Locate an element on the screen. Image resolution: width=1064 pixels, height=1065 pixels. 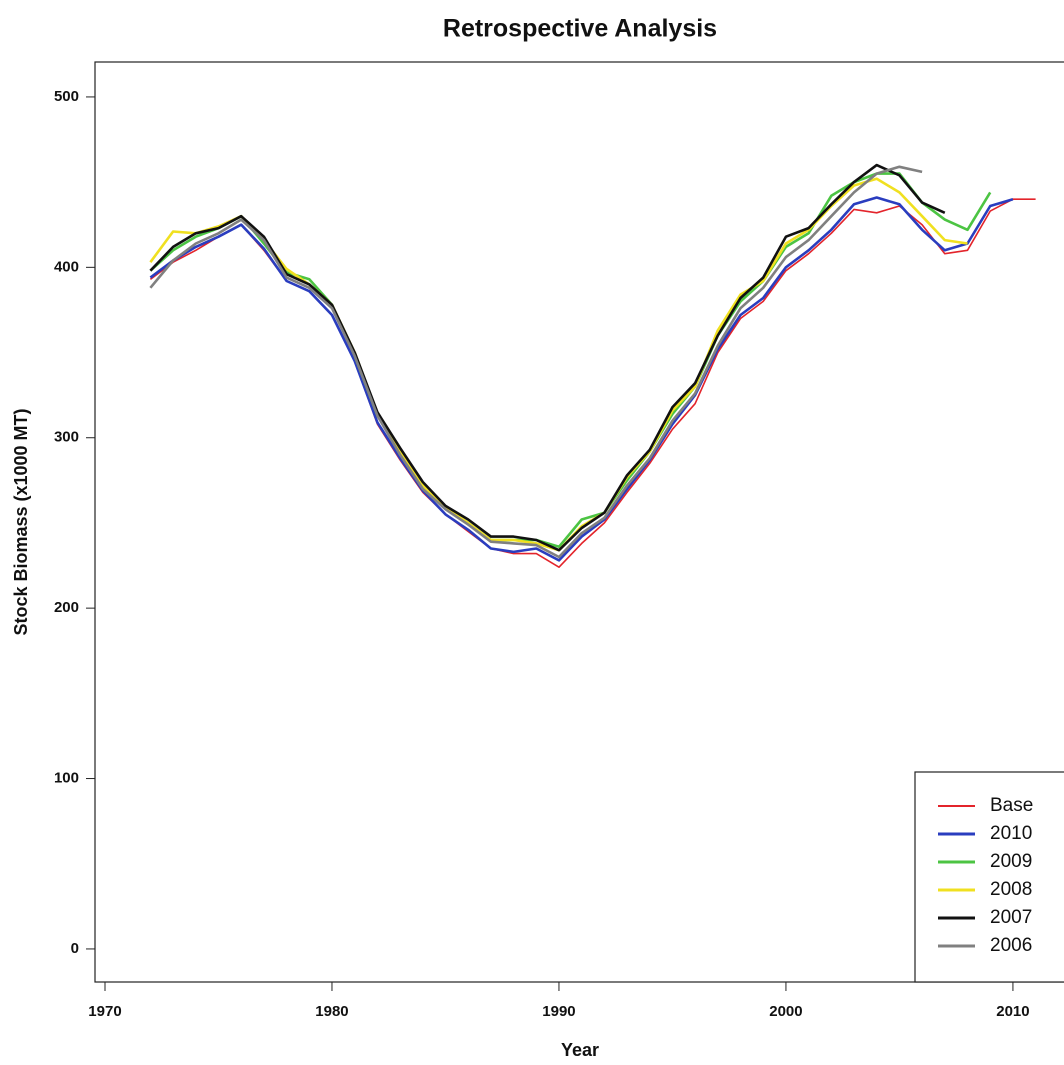
x-tick-label: 1990 is located at coordinates (558, 1011).